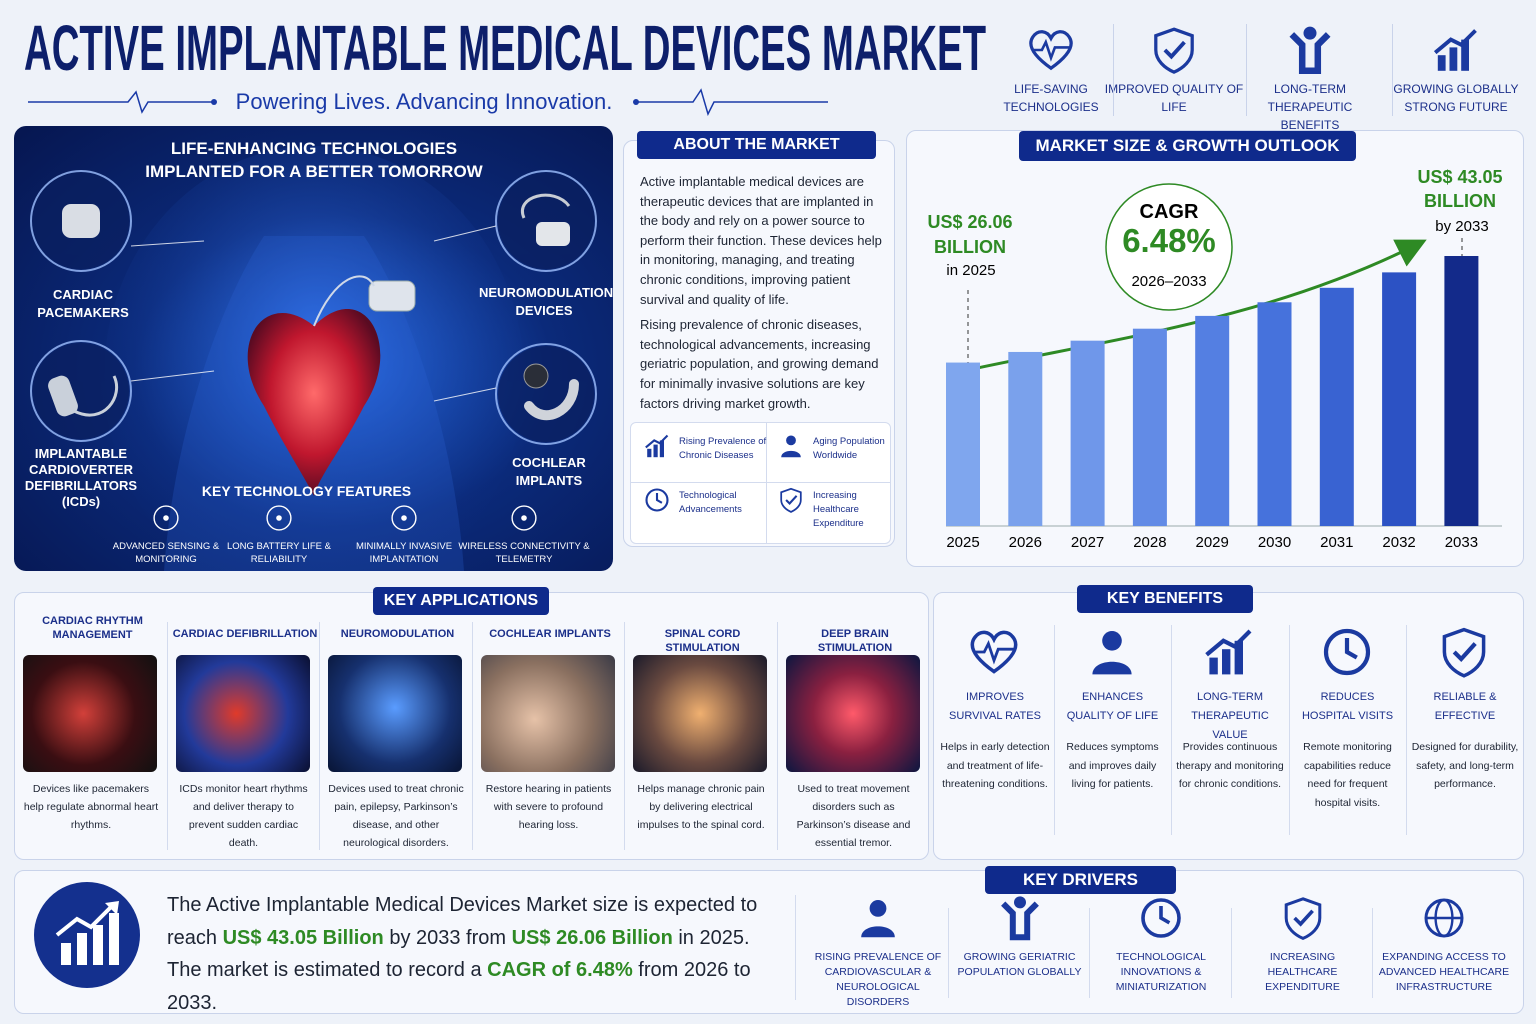  I want to click on summary-highlight: US$ 26.06 Billion, so click(592, 937).